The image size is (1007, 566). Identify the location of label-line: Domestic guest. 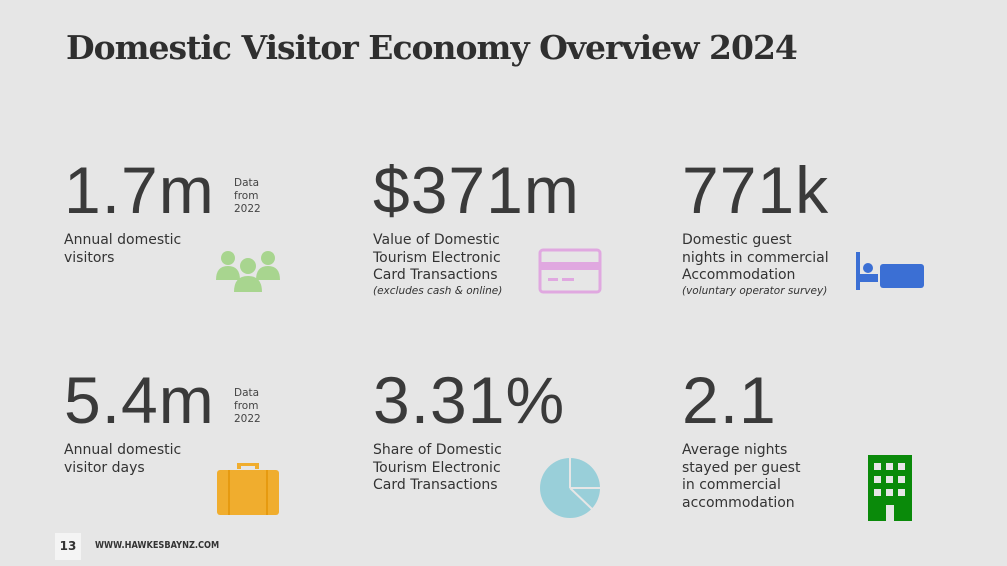
(737, 240).